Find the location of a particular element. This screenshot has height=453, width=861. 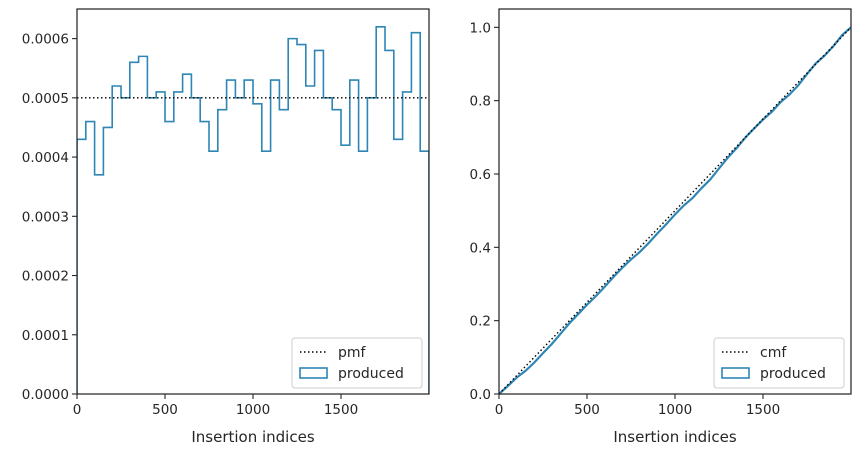

legend: pmf produced is located at coordinates (357, 363).